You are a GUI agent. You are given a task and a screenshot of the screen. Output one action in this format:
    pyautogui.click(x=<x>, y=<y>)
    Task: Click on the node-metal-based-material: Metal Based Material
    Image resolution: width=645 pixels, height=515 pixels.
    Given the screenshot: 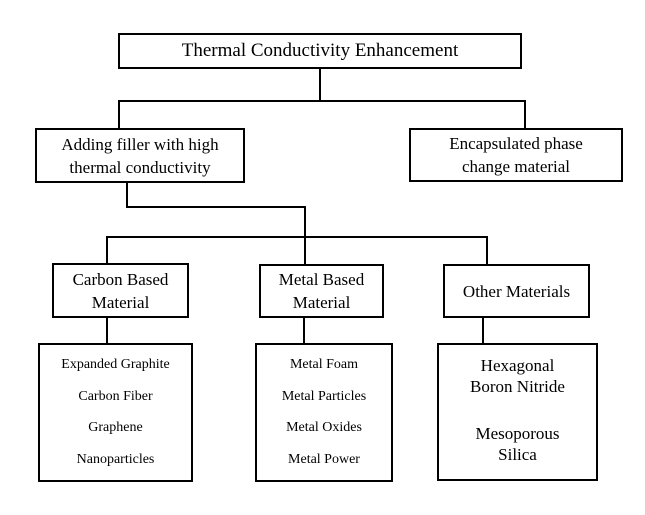 What is the action you would take?
    pyautogui.click(x=321, y=291)
    